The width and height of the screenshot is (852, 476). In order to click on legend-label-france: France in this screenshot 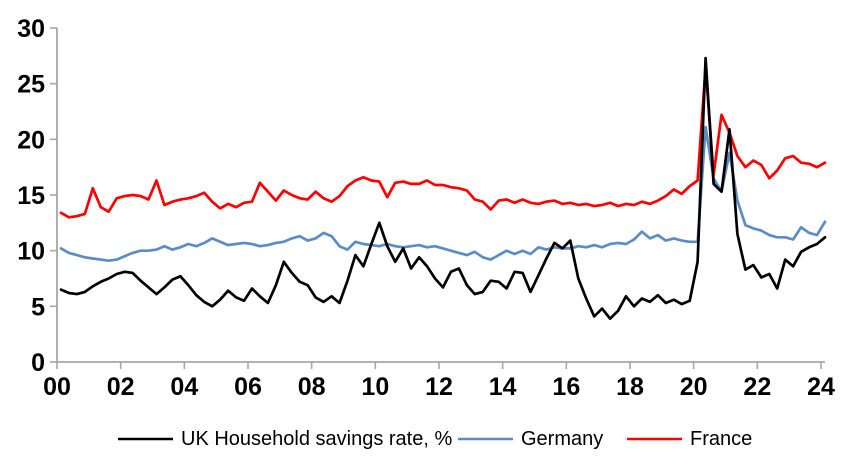, I will do `click(721, 438)`.